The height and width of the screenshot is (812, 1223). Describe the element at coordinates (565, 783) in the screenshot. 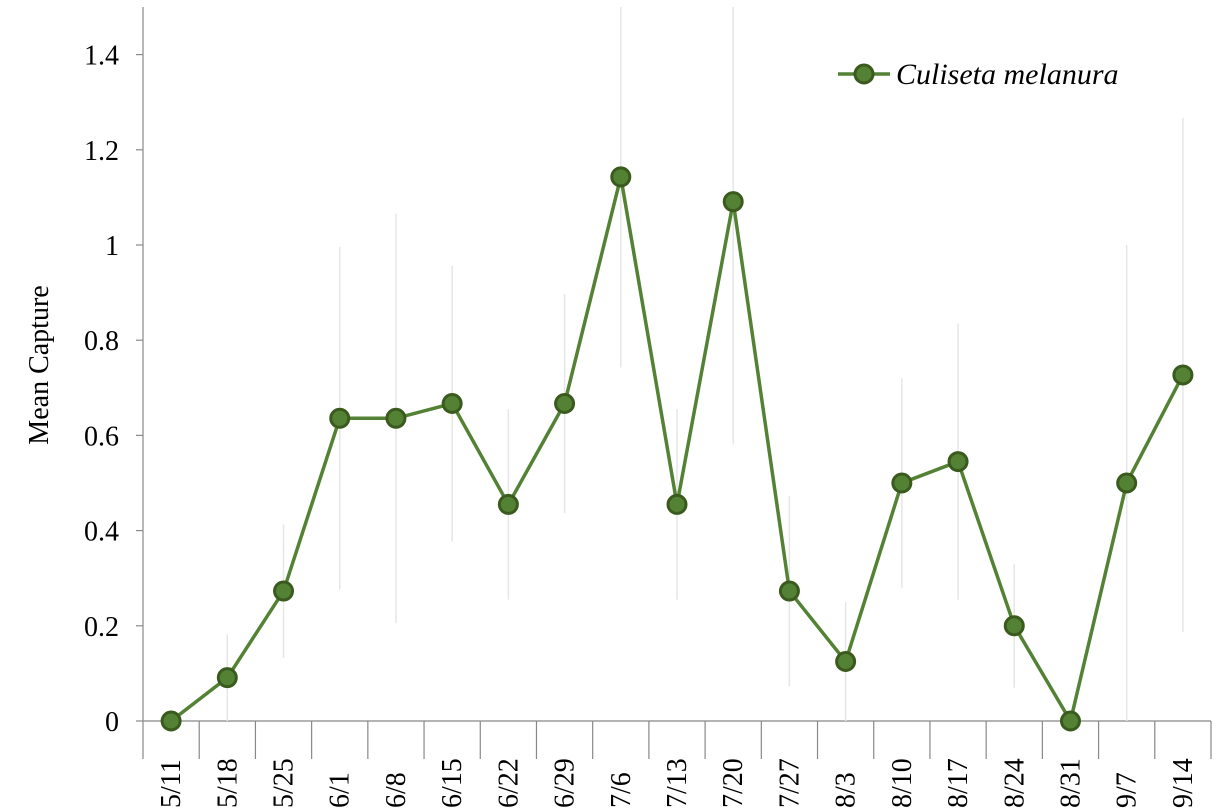

I see `x-tick-label: 6/29` at that location.